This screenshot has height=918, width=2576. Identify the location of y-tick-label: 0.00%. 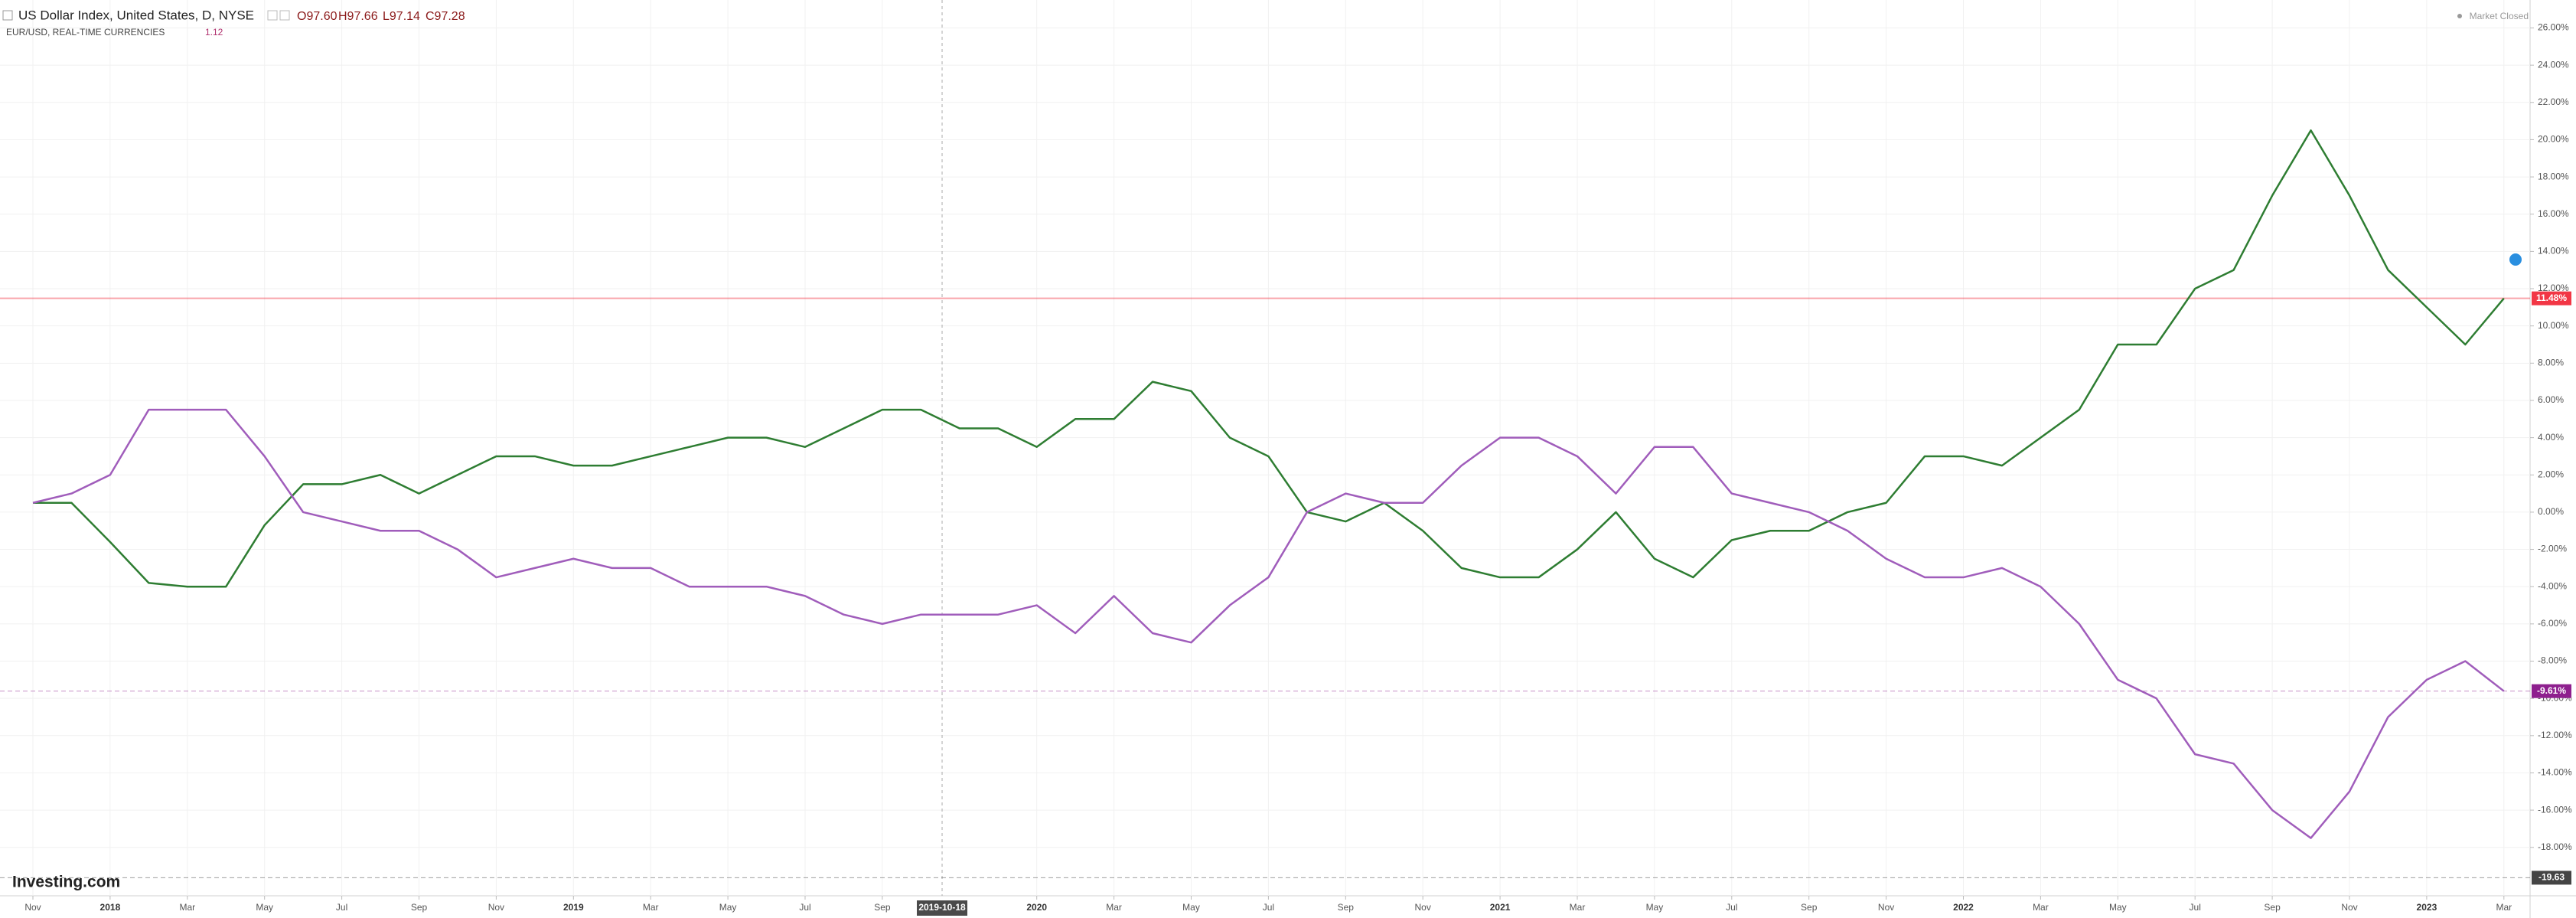
(2551, 511).